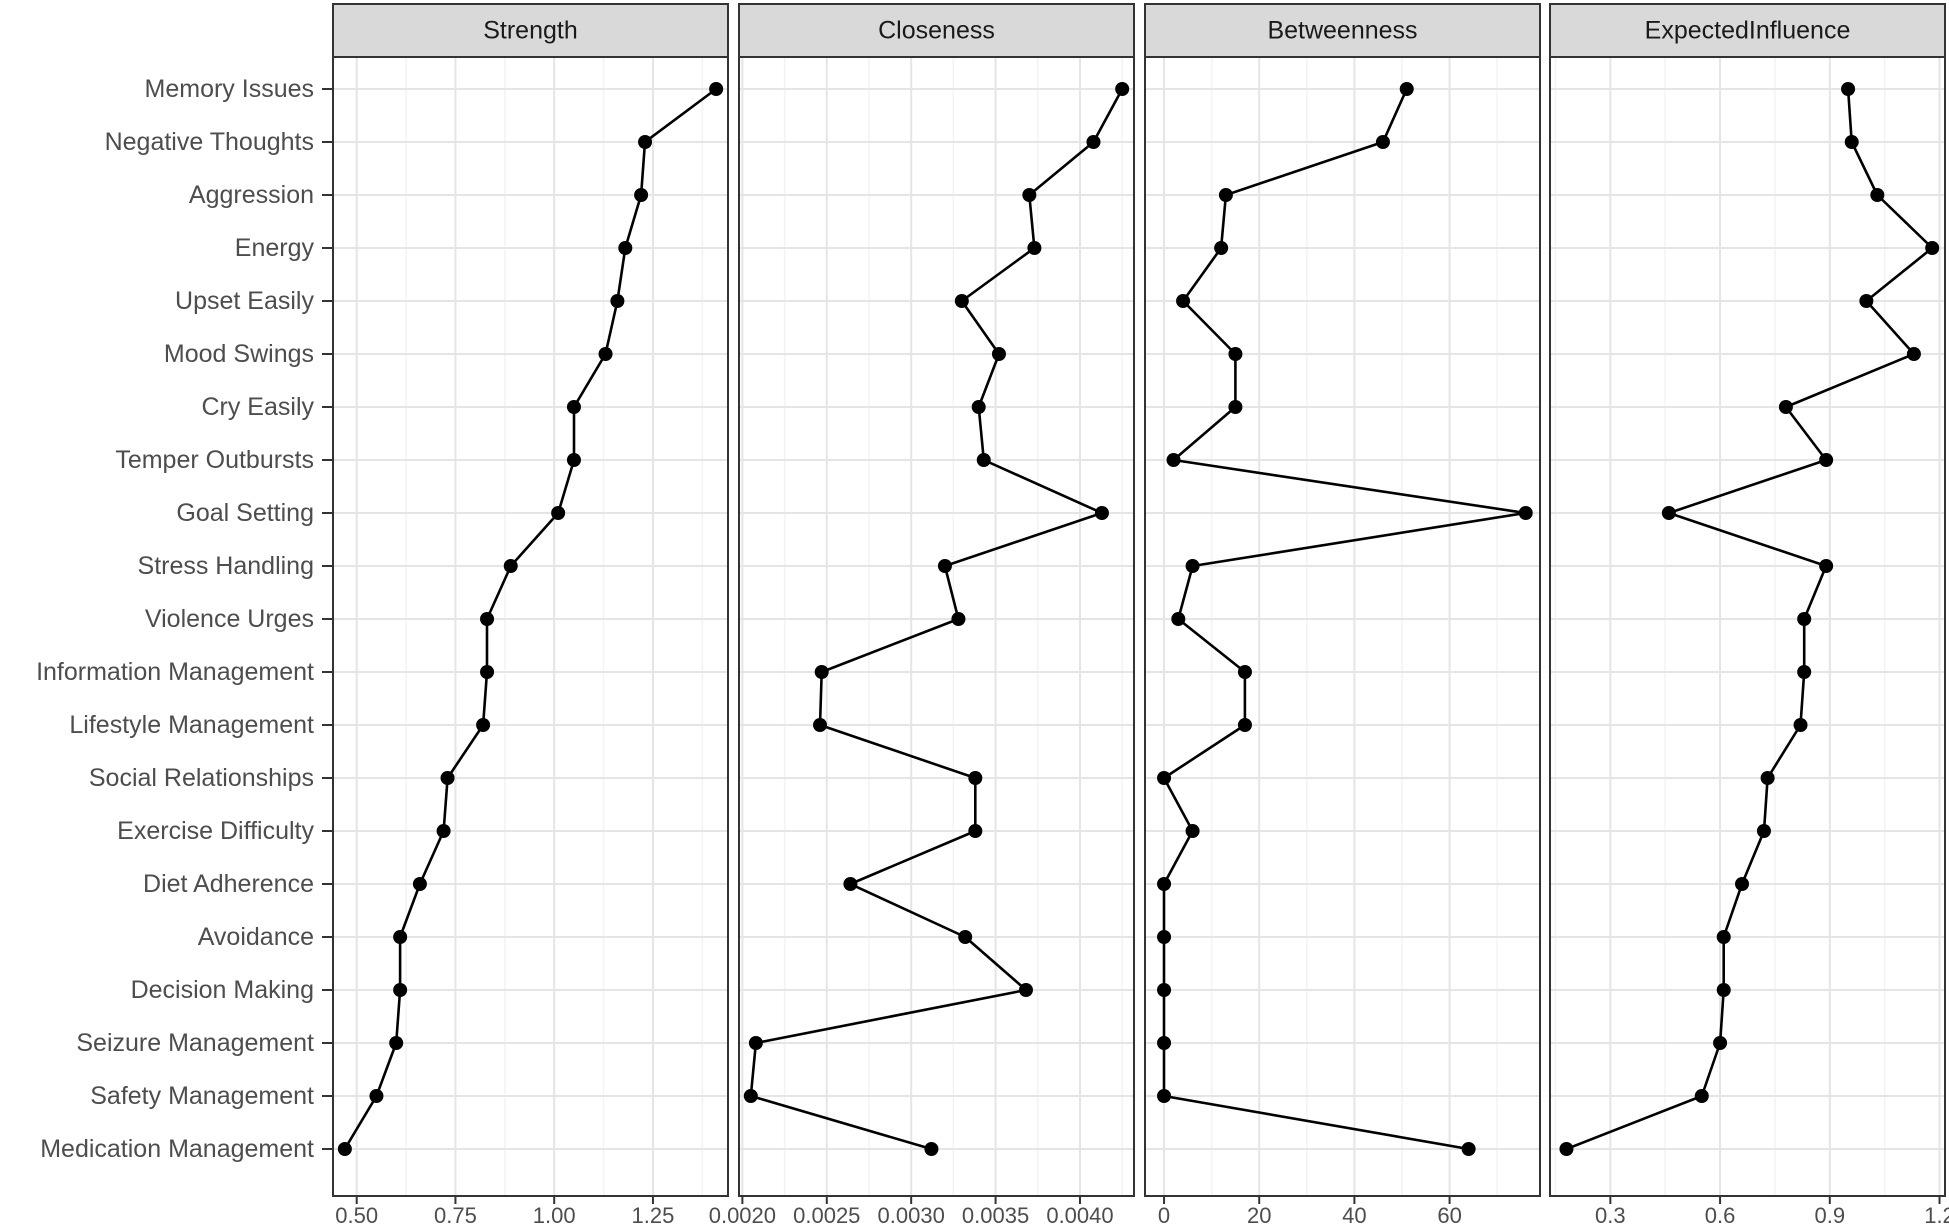 Image resolution: width=1949 pixels, height=1228 pixels. I want to click on y-tick-label-negative-thoughts: Negative Thoughts, so click(209, 142).